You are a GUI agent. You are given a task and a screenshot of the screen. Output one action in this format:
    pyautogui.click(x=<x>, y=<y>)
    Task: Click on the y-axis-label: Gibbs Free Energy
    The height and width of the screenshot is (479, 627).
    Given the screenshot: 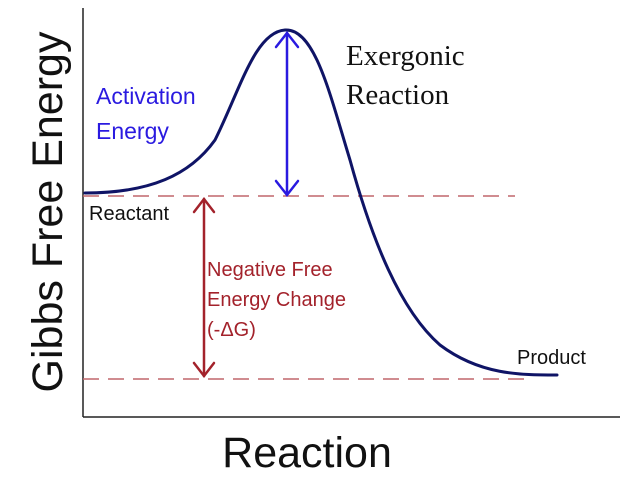 What is the action you would take?
    pyautogui.click(x=48, y=211)
    